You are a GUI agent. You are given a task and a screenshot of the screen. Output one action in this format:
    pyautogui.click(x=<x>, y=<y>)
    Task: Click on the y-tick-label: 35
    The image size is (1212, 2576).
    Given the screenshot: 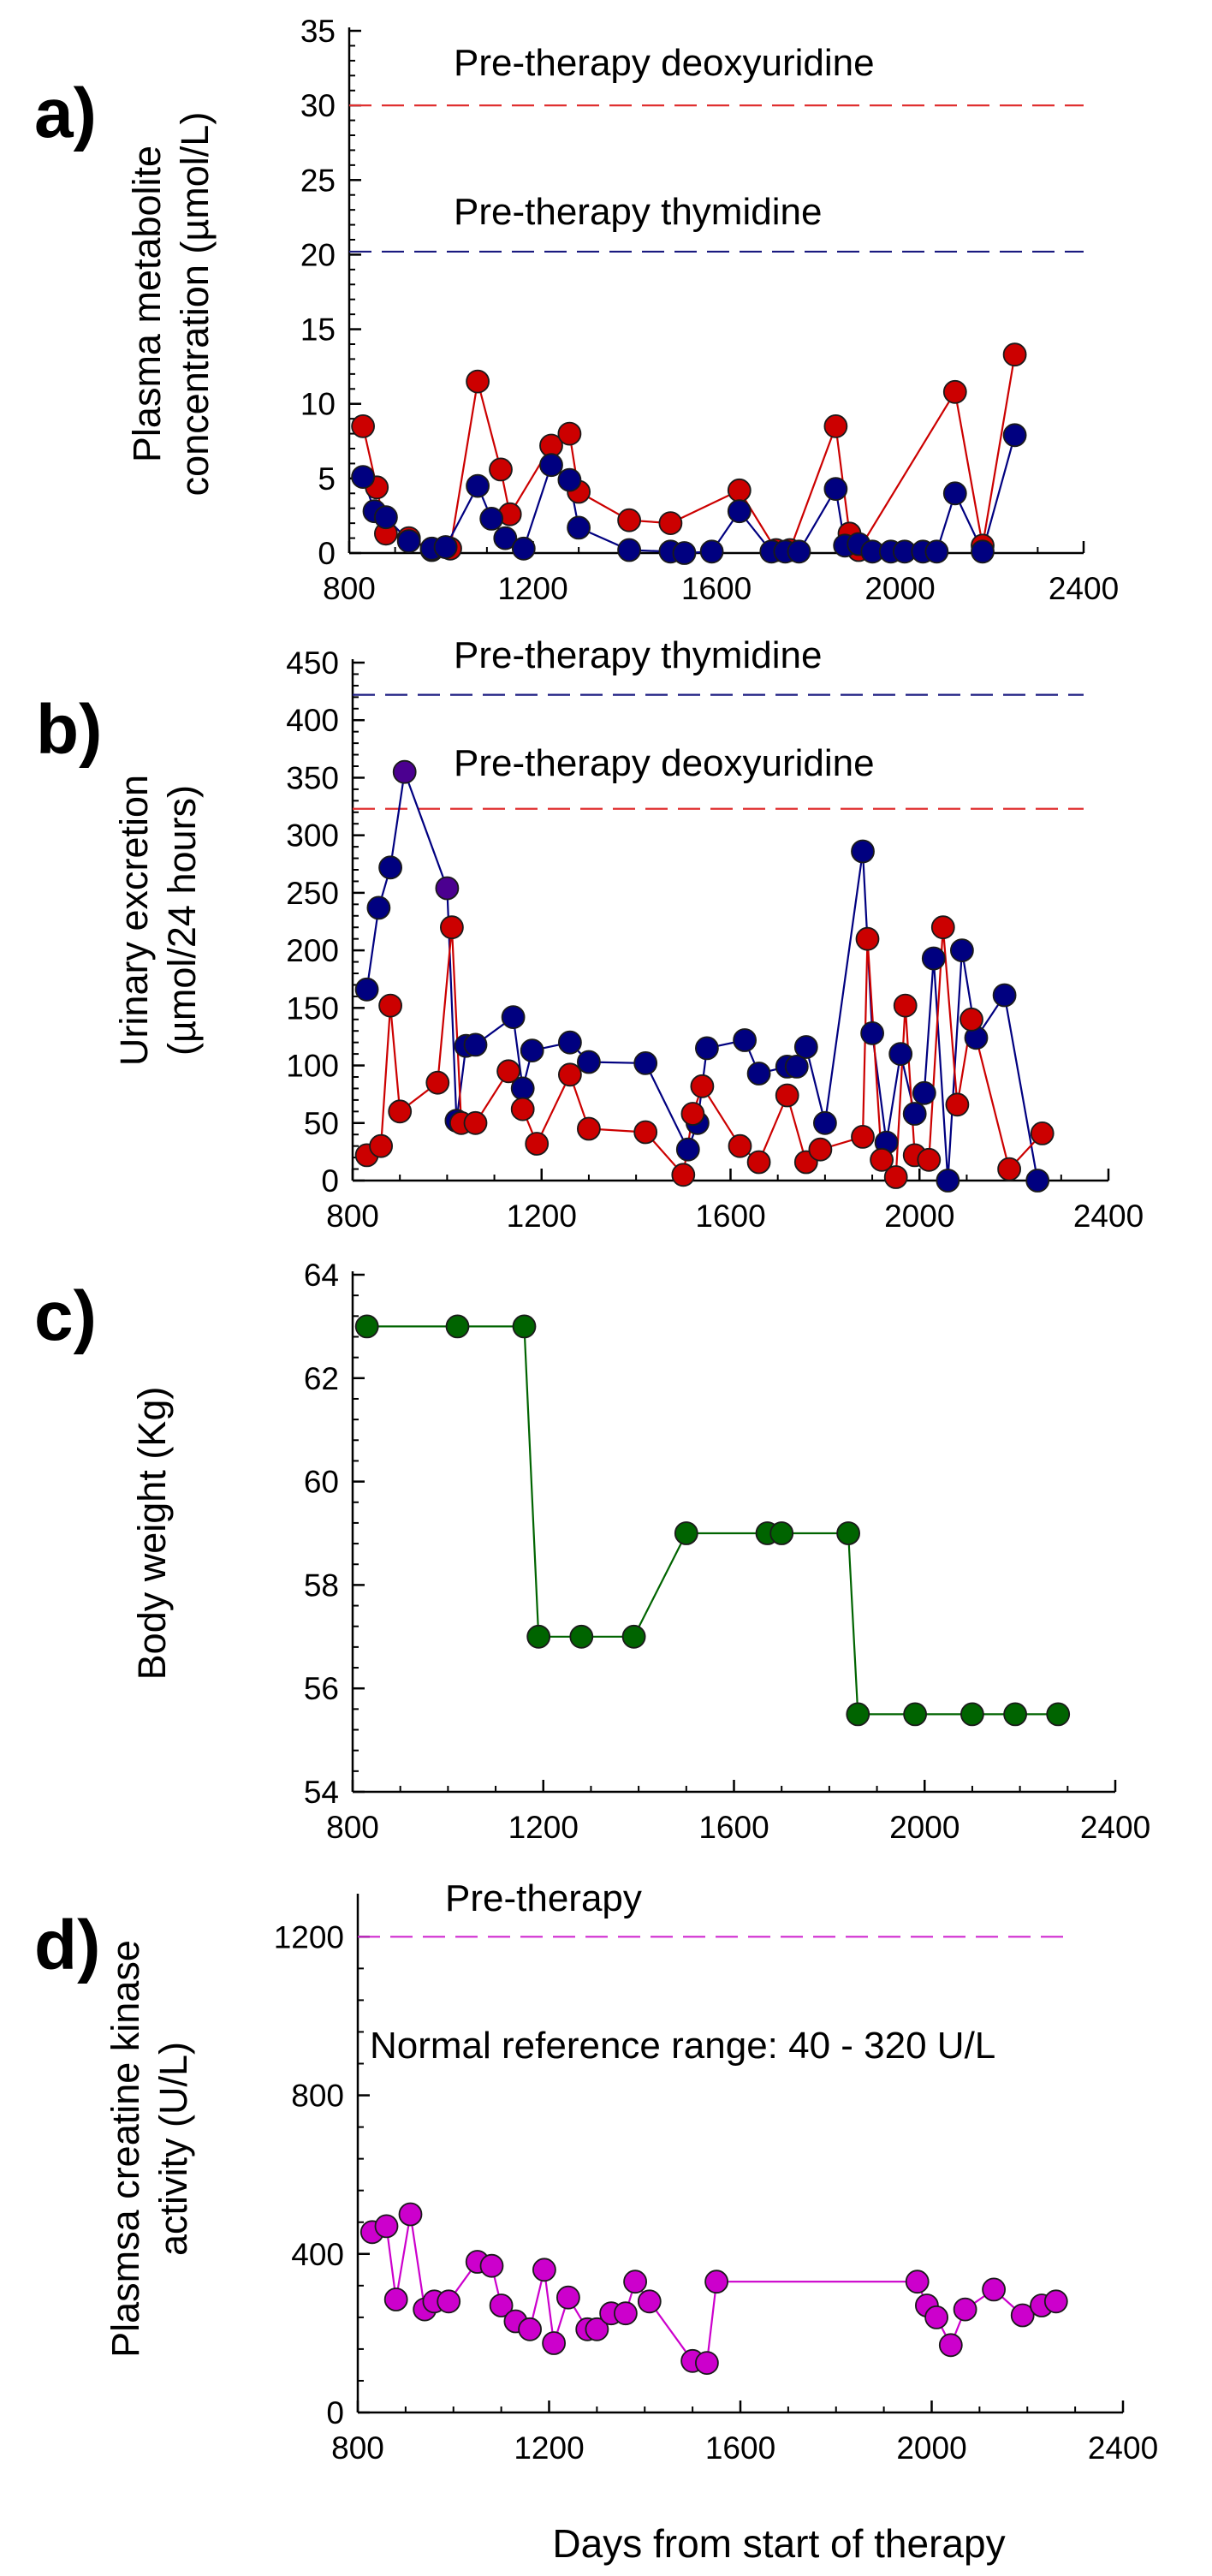 What is the action you would take?
    pyautogui.click(x=318, y=32)
    